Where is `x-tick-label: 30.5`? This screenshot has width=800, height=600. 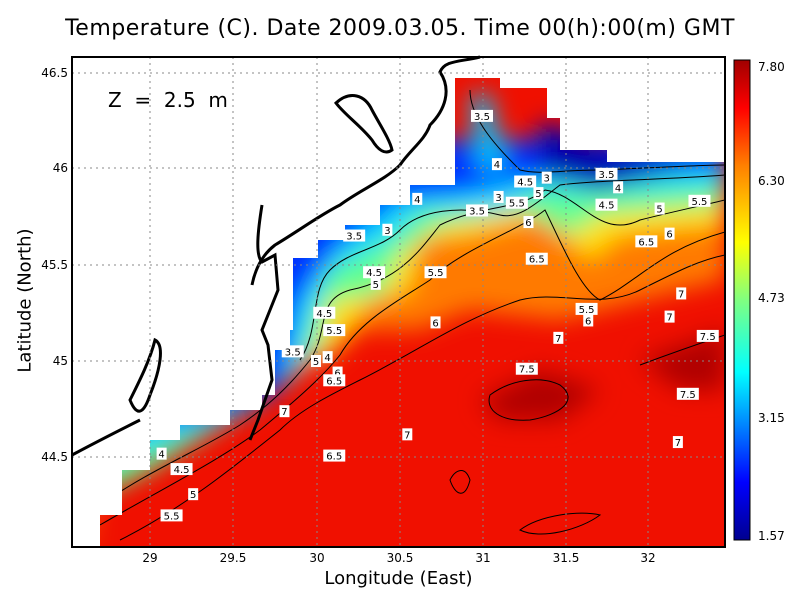
x-tick-label: 30.5 is located at coordinates (400, 558).